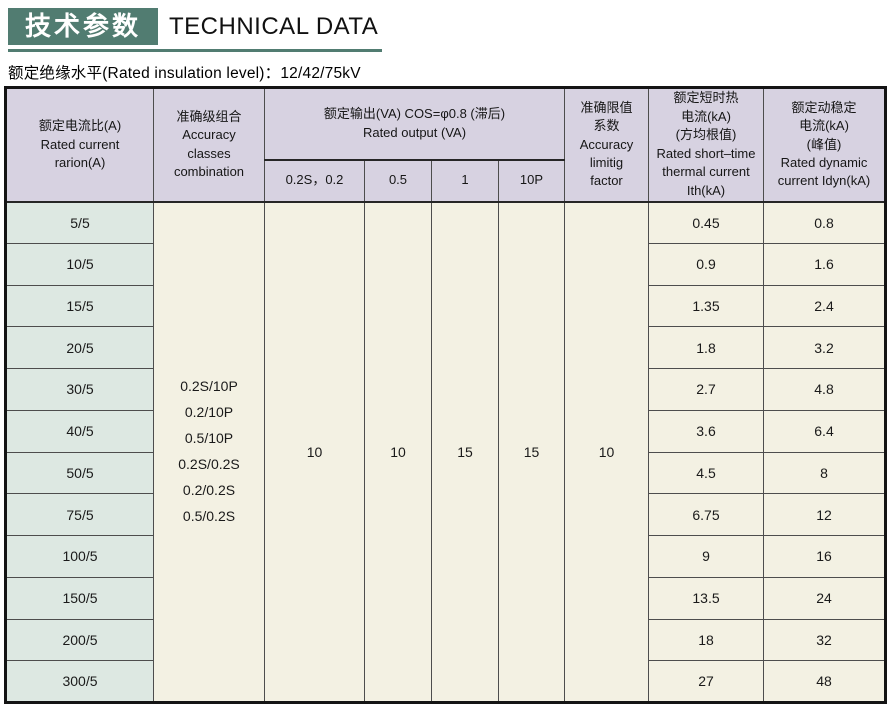 The height and width of the screenshot is (708, 890). I want to click on table-row: 300/5 27 48, so click(445, 681).